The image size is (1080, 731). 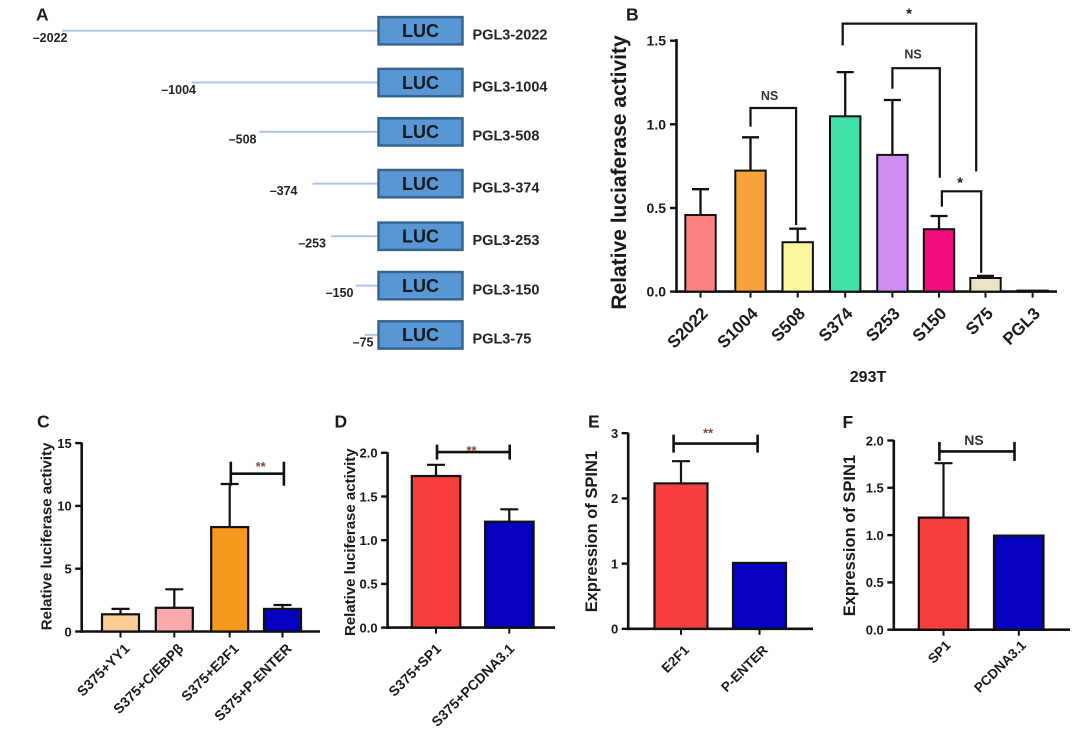 What do you see at coordinates (43, 422) in the screenshot?
I see `svg-text: C` at bounding box center [43, 422].